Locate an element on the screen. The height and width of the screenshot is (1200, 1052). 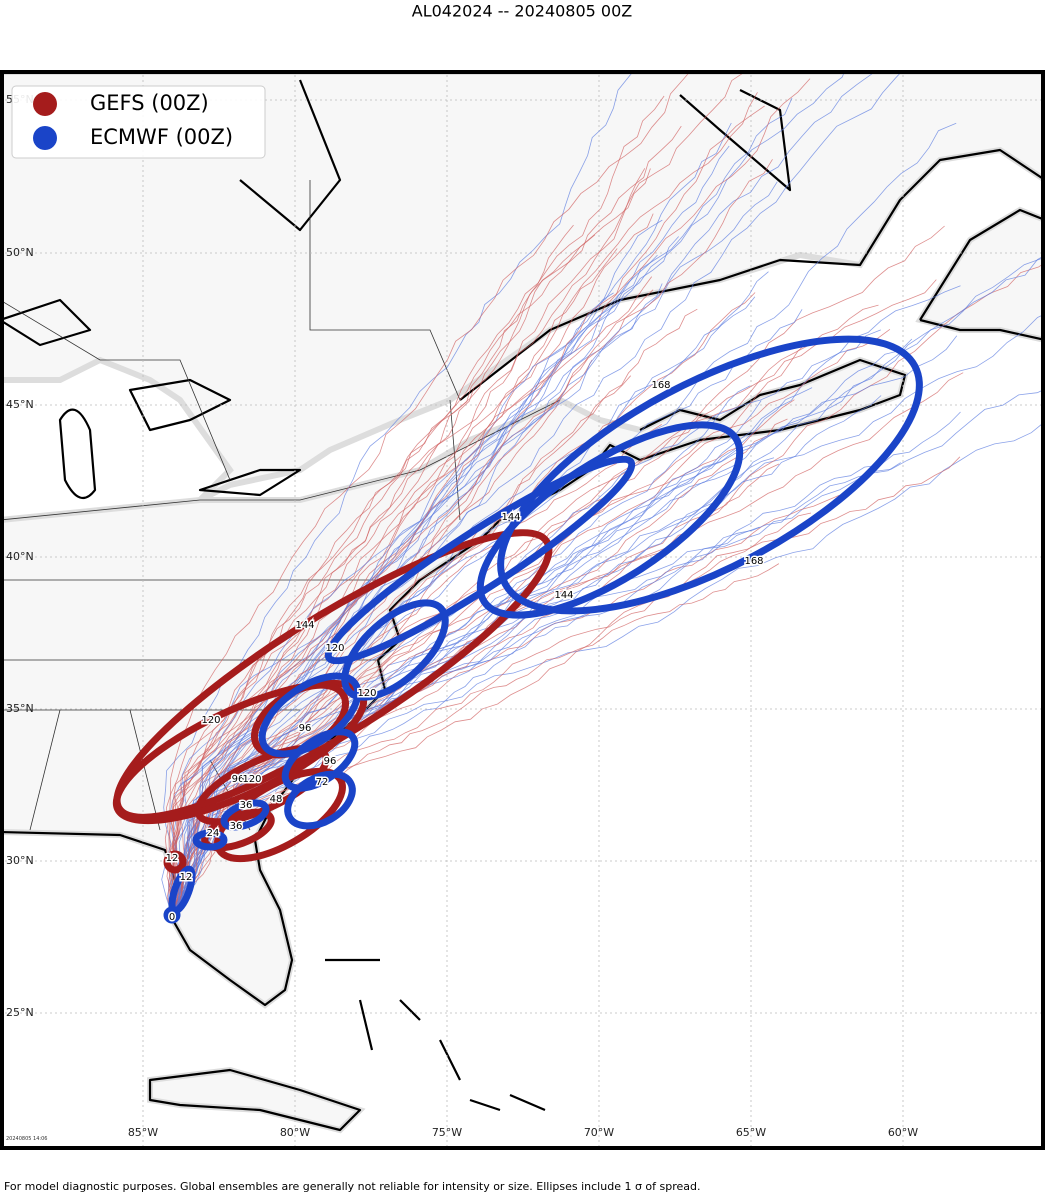
legend-label: GEFS (00Z) is located at coordinates (149, 103).